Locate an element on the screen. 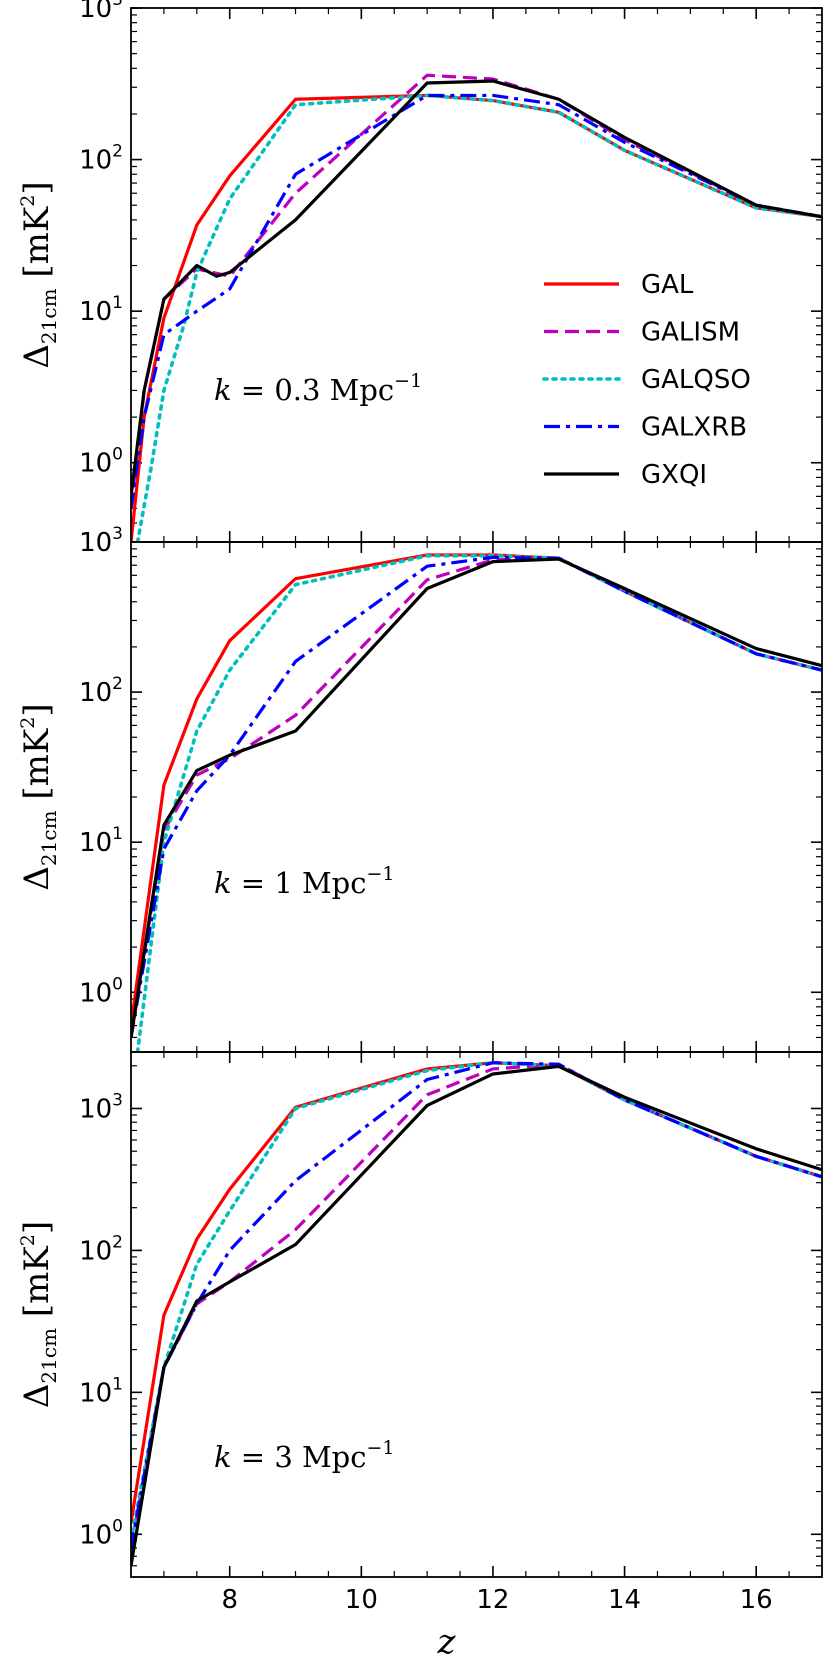 Image resolution: width=830 pixels, height=1659 pixels. x-axis-label: z is located at coordinates (447, 1640).